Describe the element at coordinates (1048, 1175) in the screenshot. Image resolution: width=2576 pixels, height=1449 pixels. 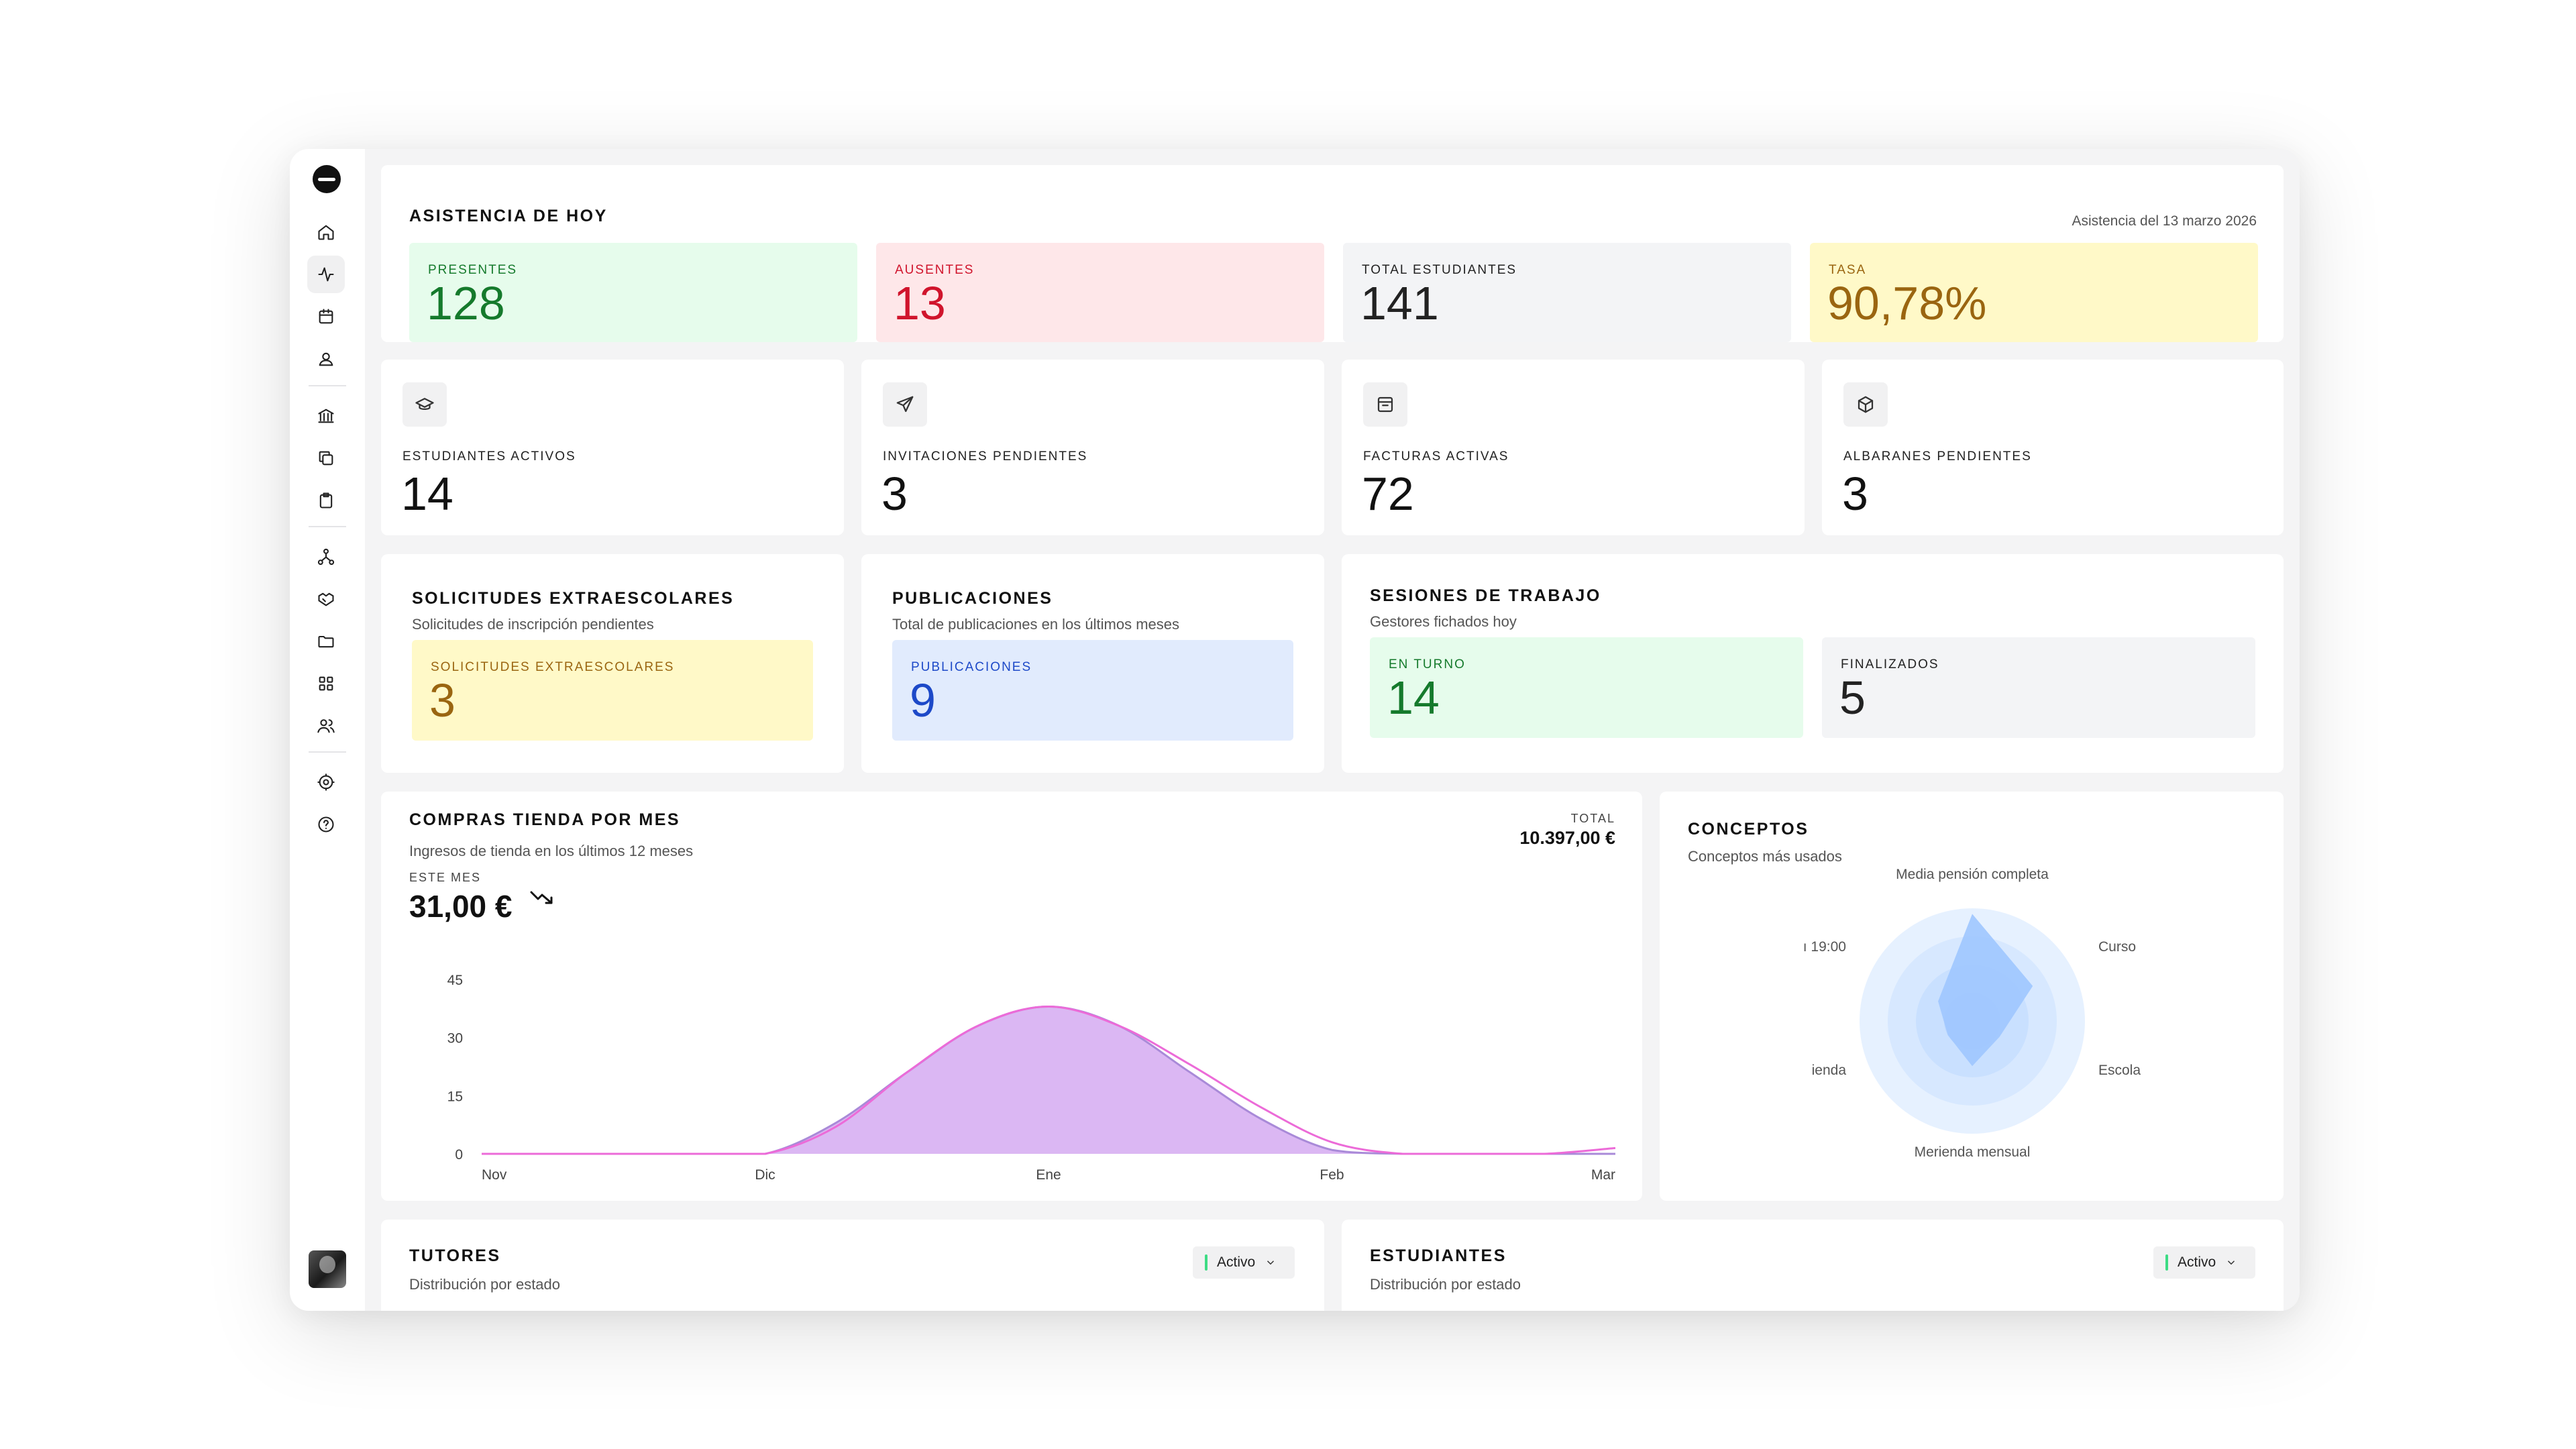
I see `x-tick-label: Ene` at that location.